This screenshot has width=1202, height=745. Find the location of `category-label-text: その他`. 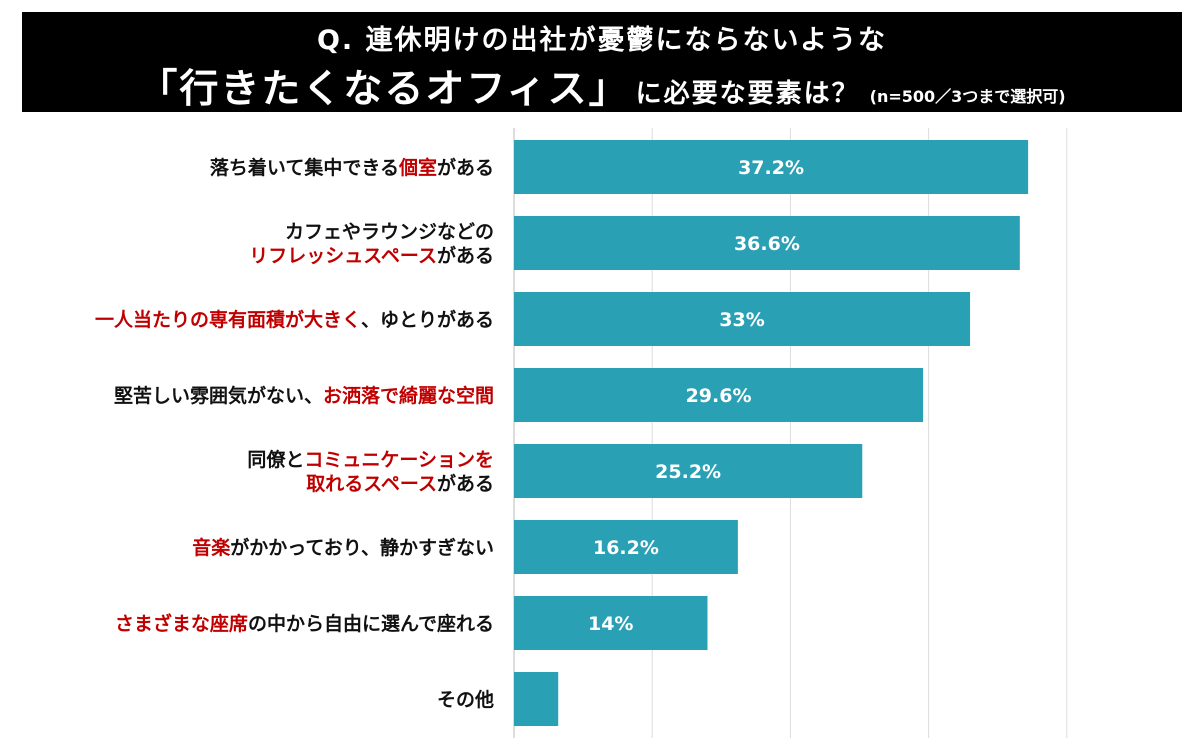

category-label-text: その他 is located at coordinates (465, 699).